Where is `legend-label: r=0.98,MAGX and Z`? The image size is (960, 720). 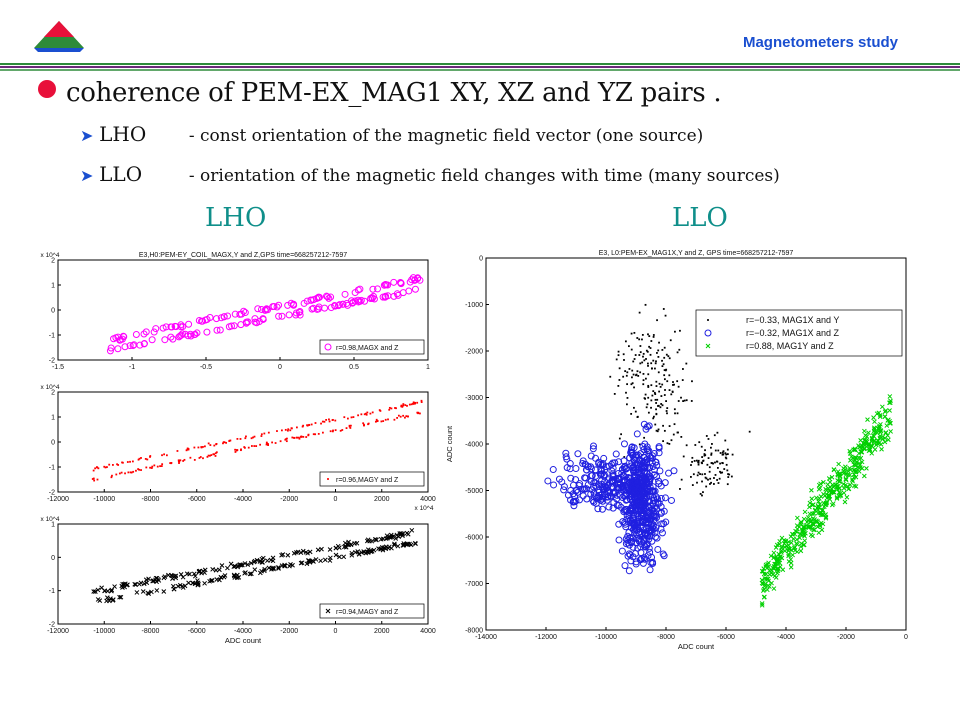
legend-label: r=0.98,MAGX and Z is located at coordinates (367, 348).